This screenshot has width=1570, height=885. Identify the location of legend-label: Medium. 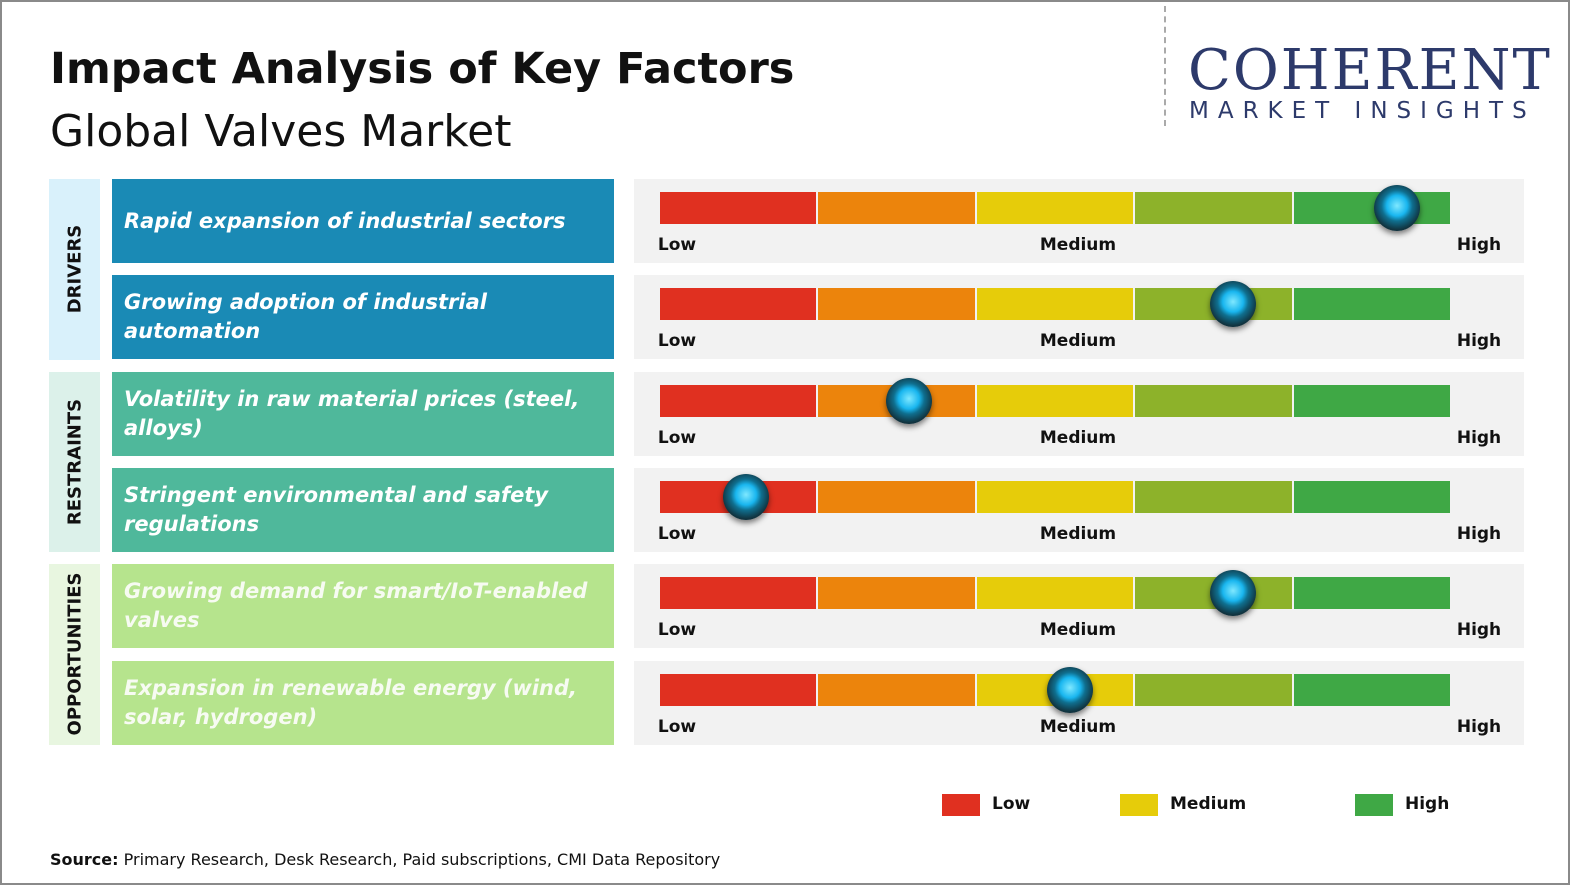
(1208, 804).